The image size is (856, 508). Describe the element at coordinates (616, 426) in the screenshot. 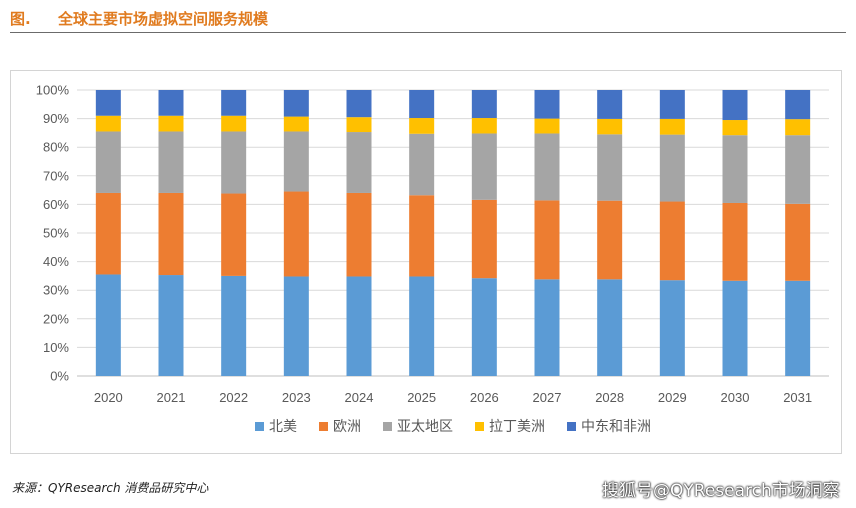

I see `legend-label: 中东和非洲` at that location.